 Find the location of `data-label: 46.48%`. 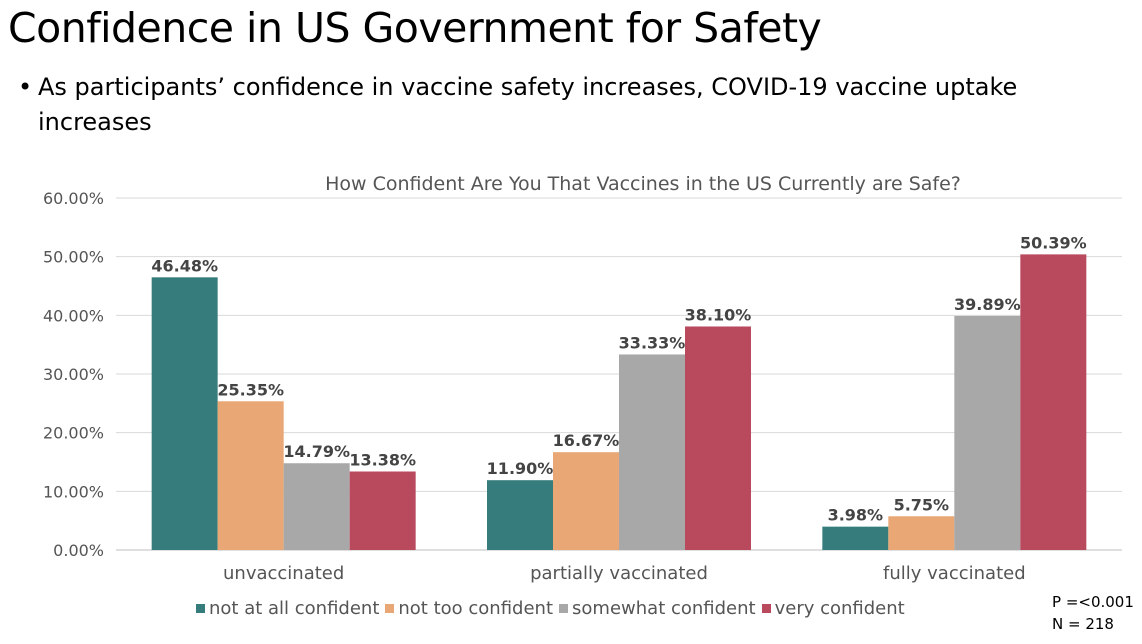

data-label: 46.48% is located at coordinates (184, 265).